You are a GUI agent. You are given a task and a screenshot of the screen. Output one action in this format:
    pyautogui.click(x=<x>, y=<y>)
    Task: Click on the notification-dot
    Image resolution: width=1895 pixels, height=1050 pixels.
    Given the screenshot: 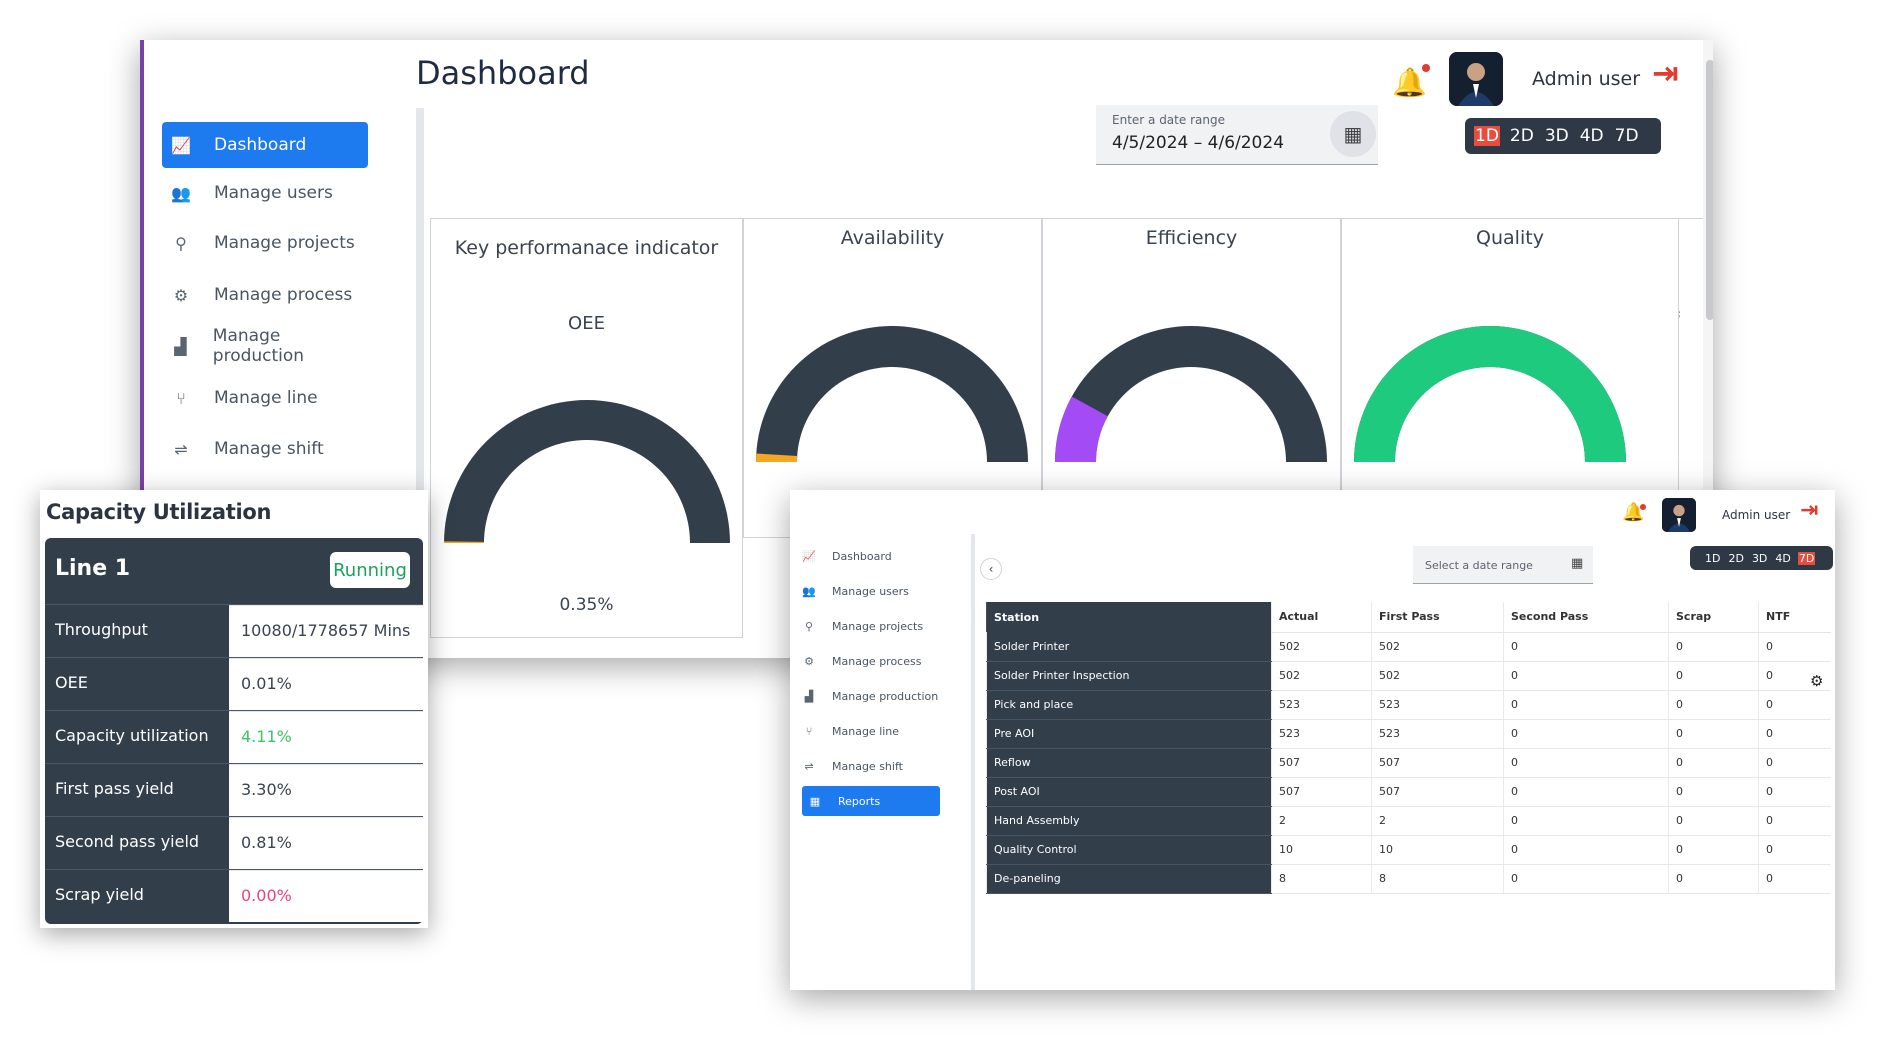 What is the action you would take?
    pyautogui.click(x=1643, y=507)
    